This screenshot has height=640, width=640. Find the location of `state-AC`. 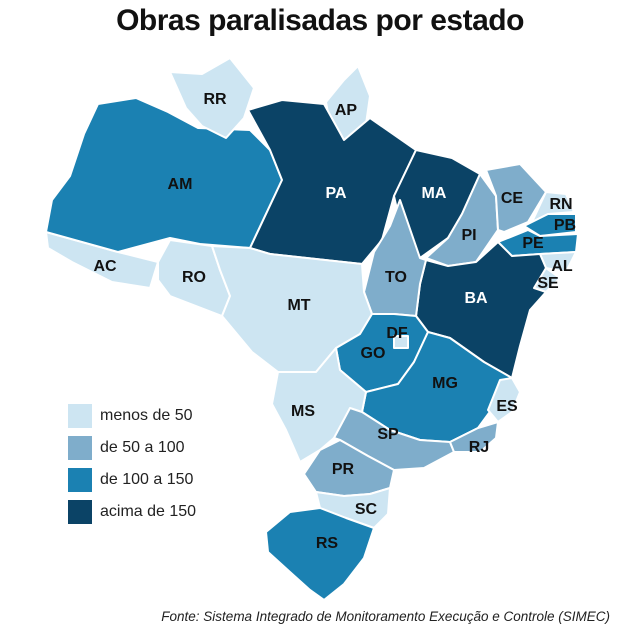

state-AC is located at coordinates (102, 260).